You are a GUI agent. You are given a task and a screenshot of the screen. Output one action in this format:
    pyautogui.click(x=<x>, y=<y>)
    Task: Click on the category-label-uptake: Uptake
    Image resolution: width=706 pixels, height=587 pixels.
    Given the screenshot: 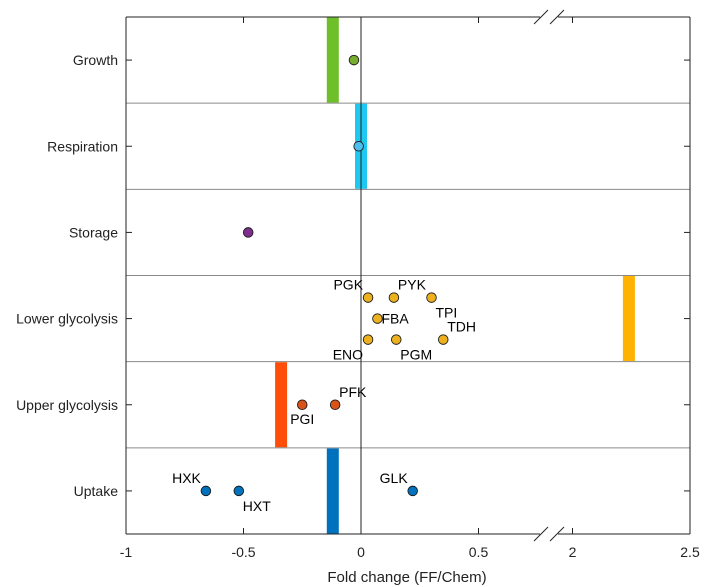 What is the action you would take?
    pyautogui.click(x=96, y=491)
    